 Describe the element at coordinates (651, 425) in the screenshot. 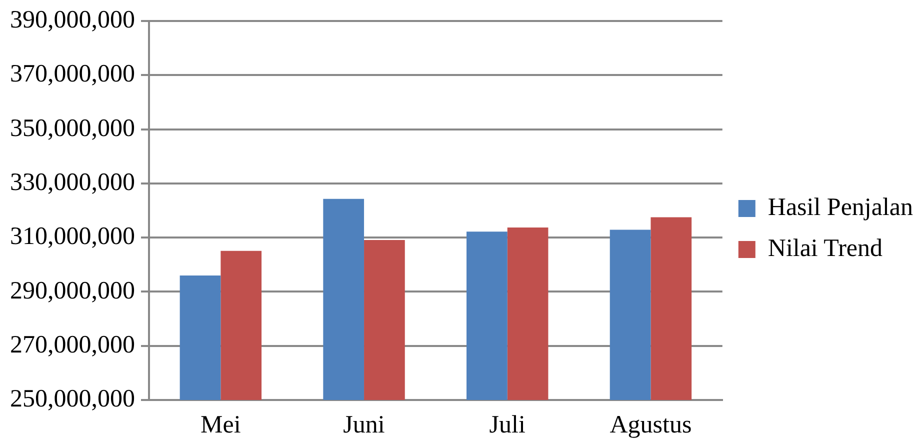

I see `x-tick-label: Agustus` at that location.